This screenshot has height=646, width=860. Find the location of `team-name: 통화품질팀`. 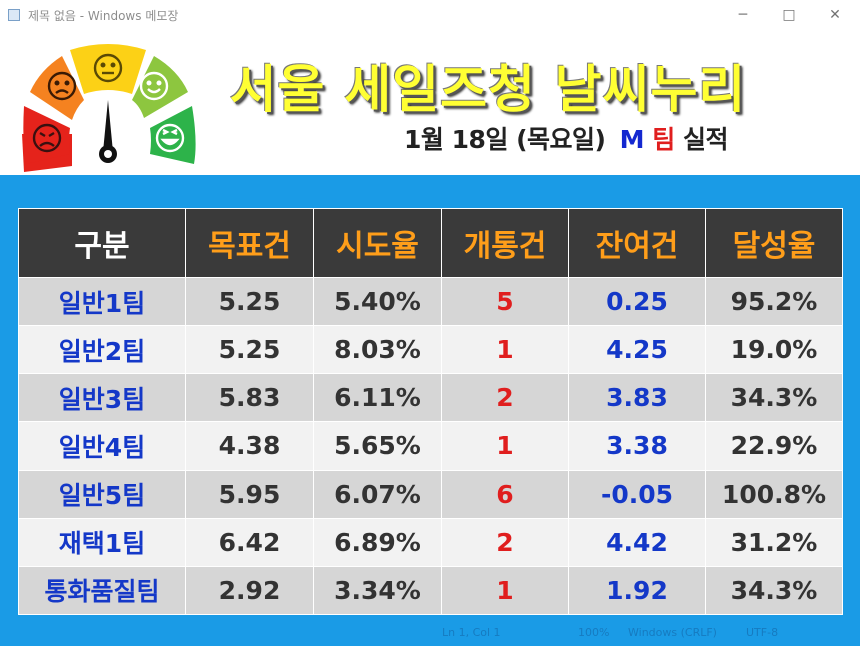

team-name: 통화품질팀 is located at coordinates (102, 590).